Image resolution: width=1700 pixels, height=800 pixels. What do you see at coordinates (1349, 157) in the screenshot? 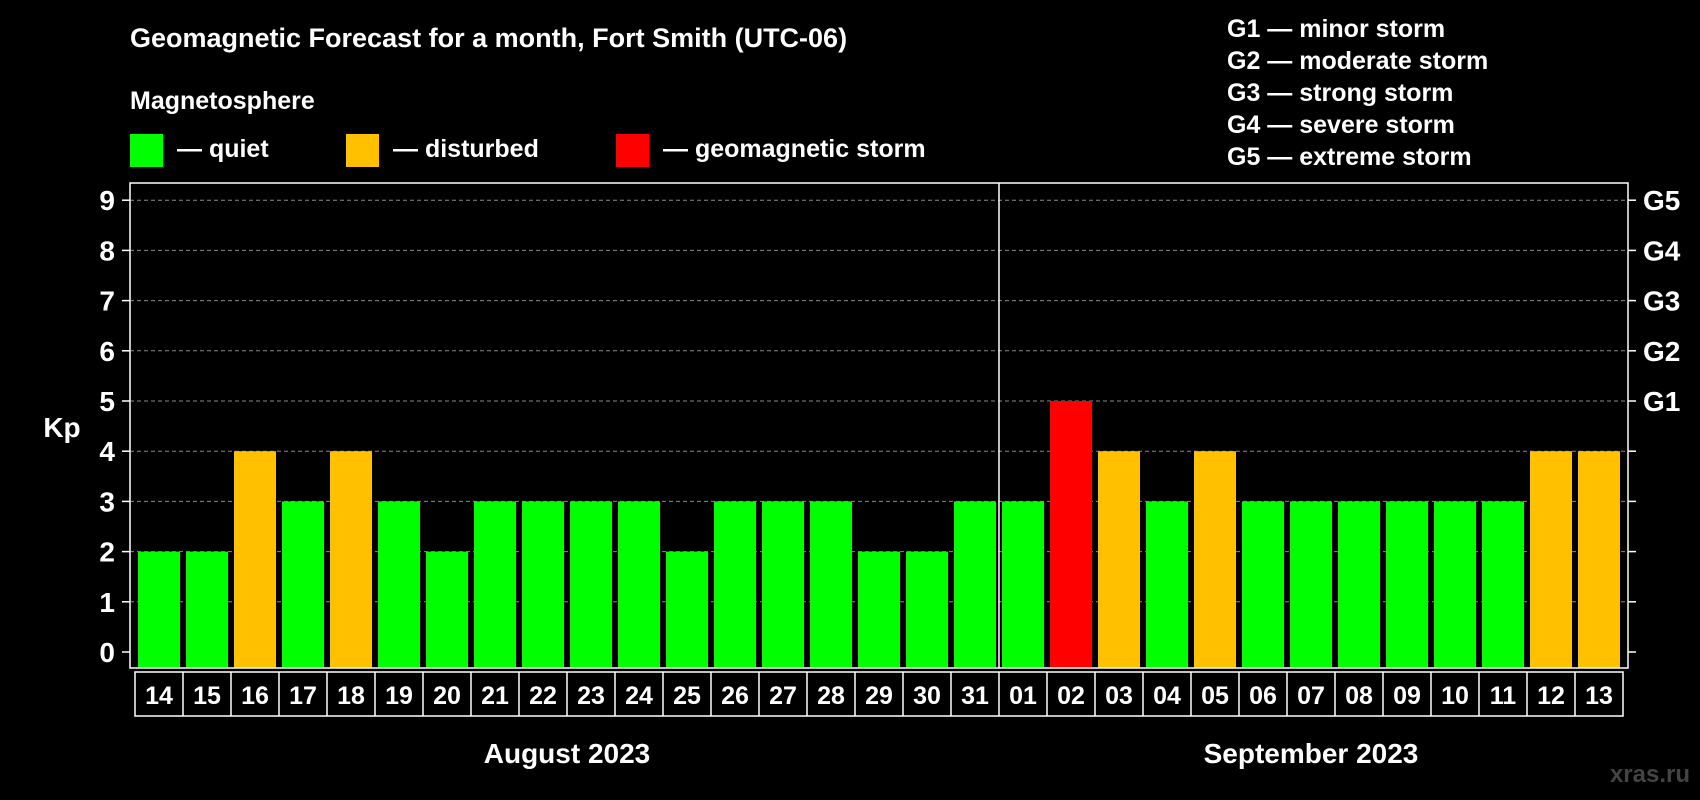
I see `storm-scale-item: G5 — extreme storm` at bounding box center [1349, 157].